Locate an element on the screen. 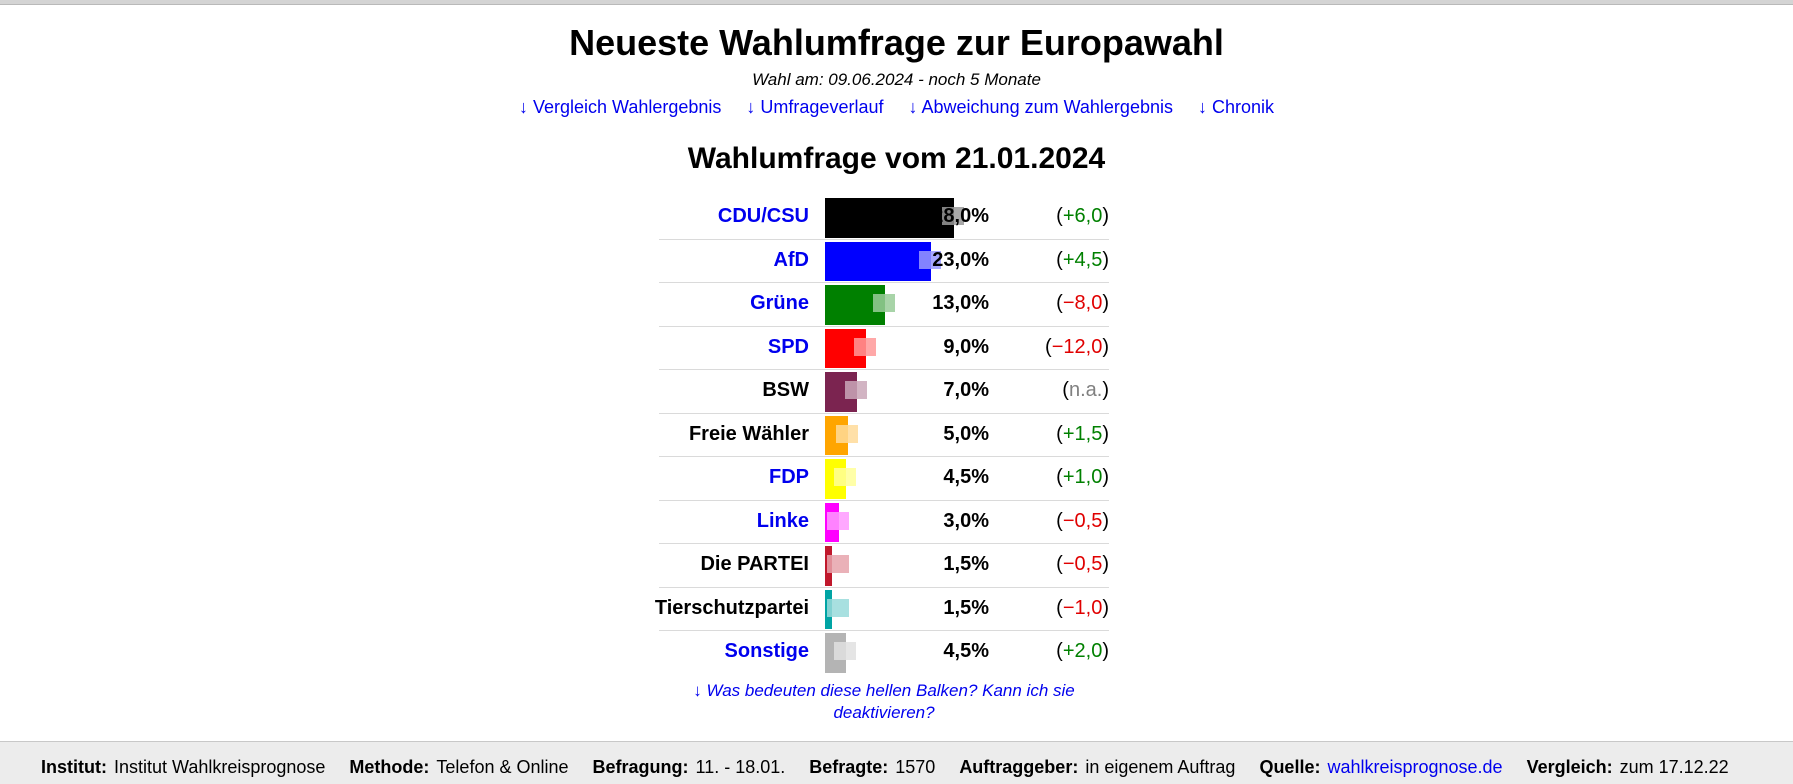 The width and height of the screenshot is (1793, 784). ghost-bar-tierschutzpartei is located at coordinates (838, 607).